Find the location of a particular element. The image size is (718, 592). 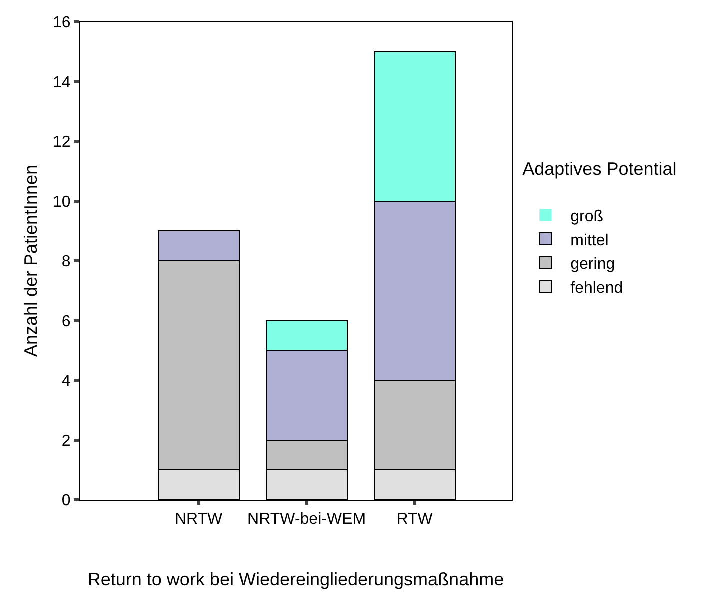

y-tick-label: 12 is located at coordinates (62, 143).